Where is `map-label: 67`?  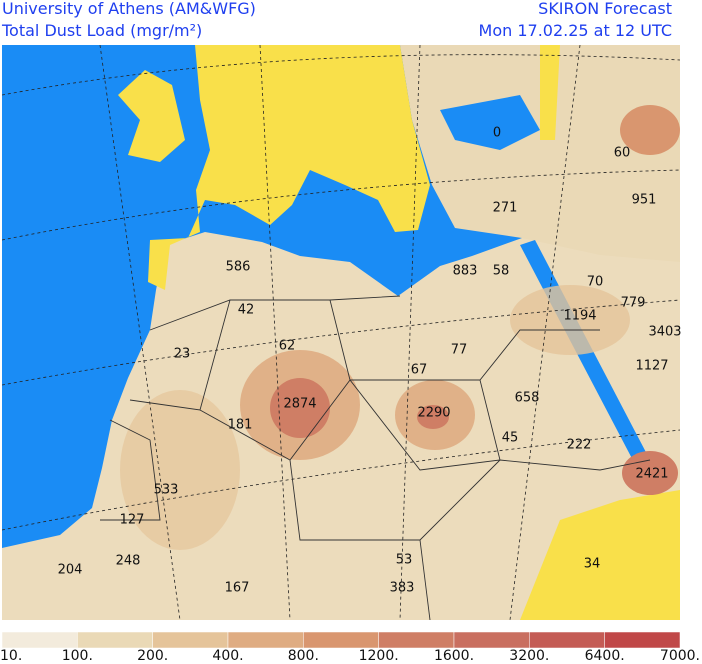
map-label: 67 is located at coordinates (419, 370).